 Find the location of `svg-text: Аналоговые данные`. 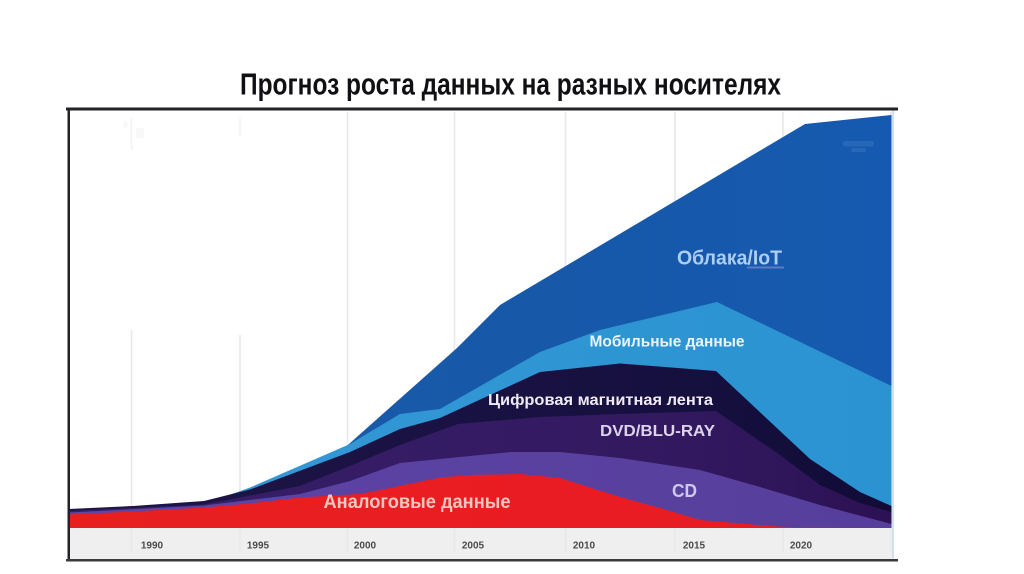

svg-text: Аналоговые данные is located at coordinates (417, 502).